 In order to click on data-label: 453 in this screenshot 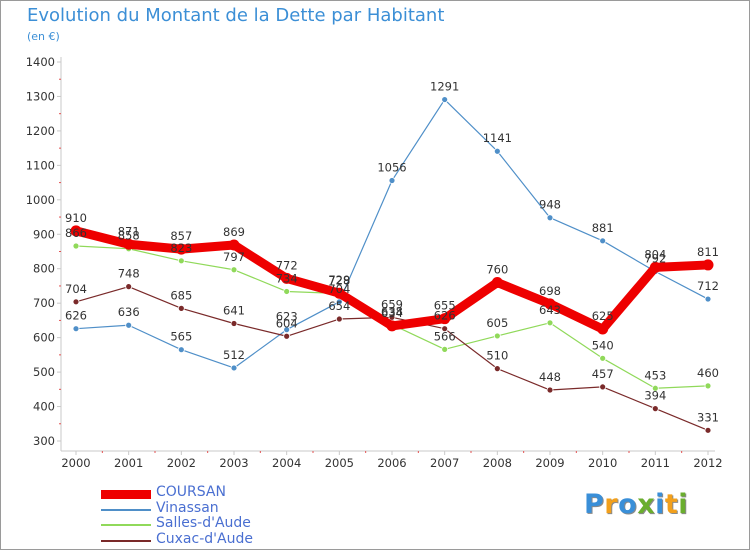, I will do `click(655, 375)`.